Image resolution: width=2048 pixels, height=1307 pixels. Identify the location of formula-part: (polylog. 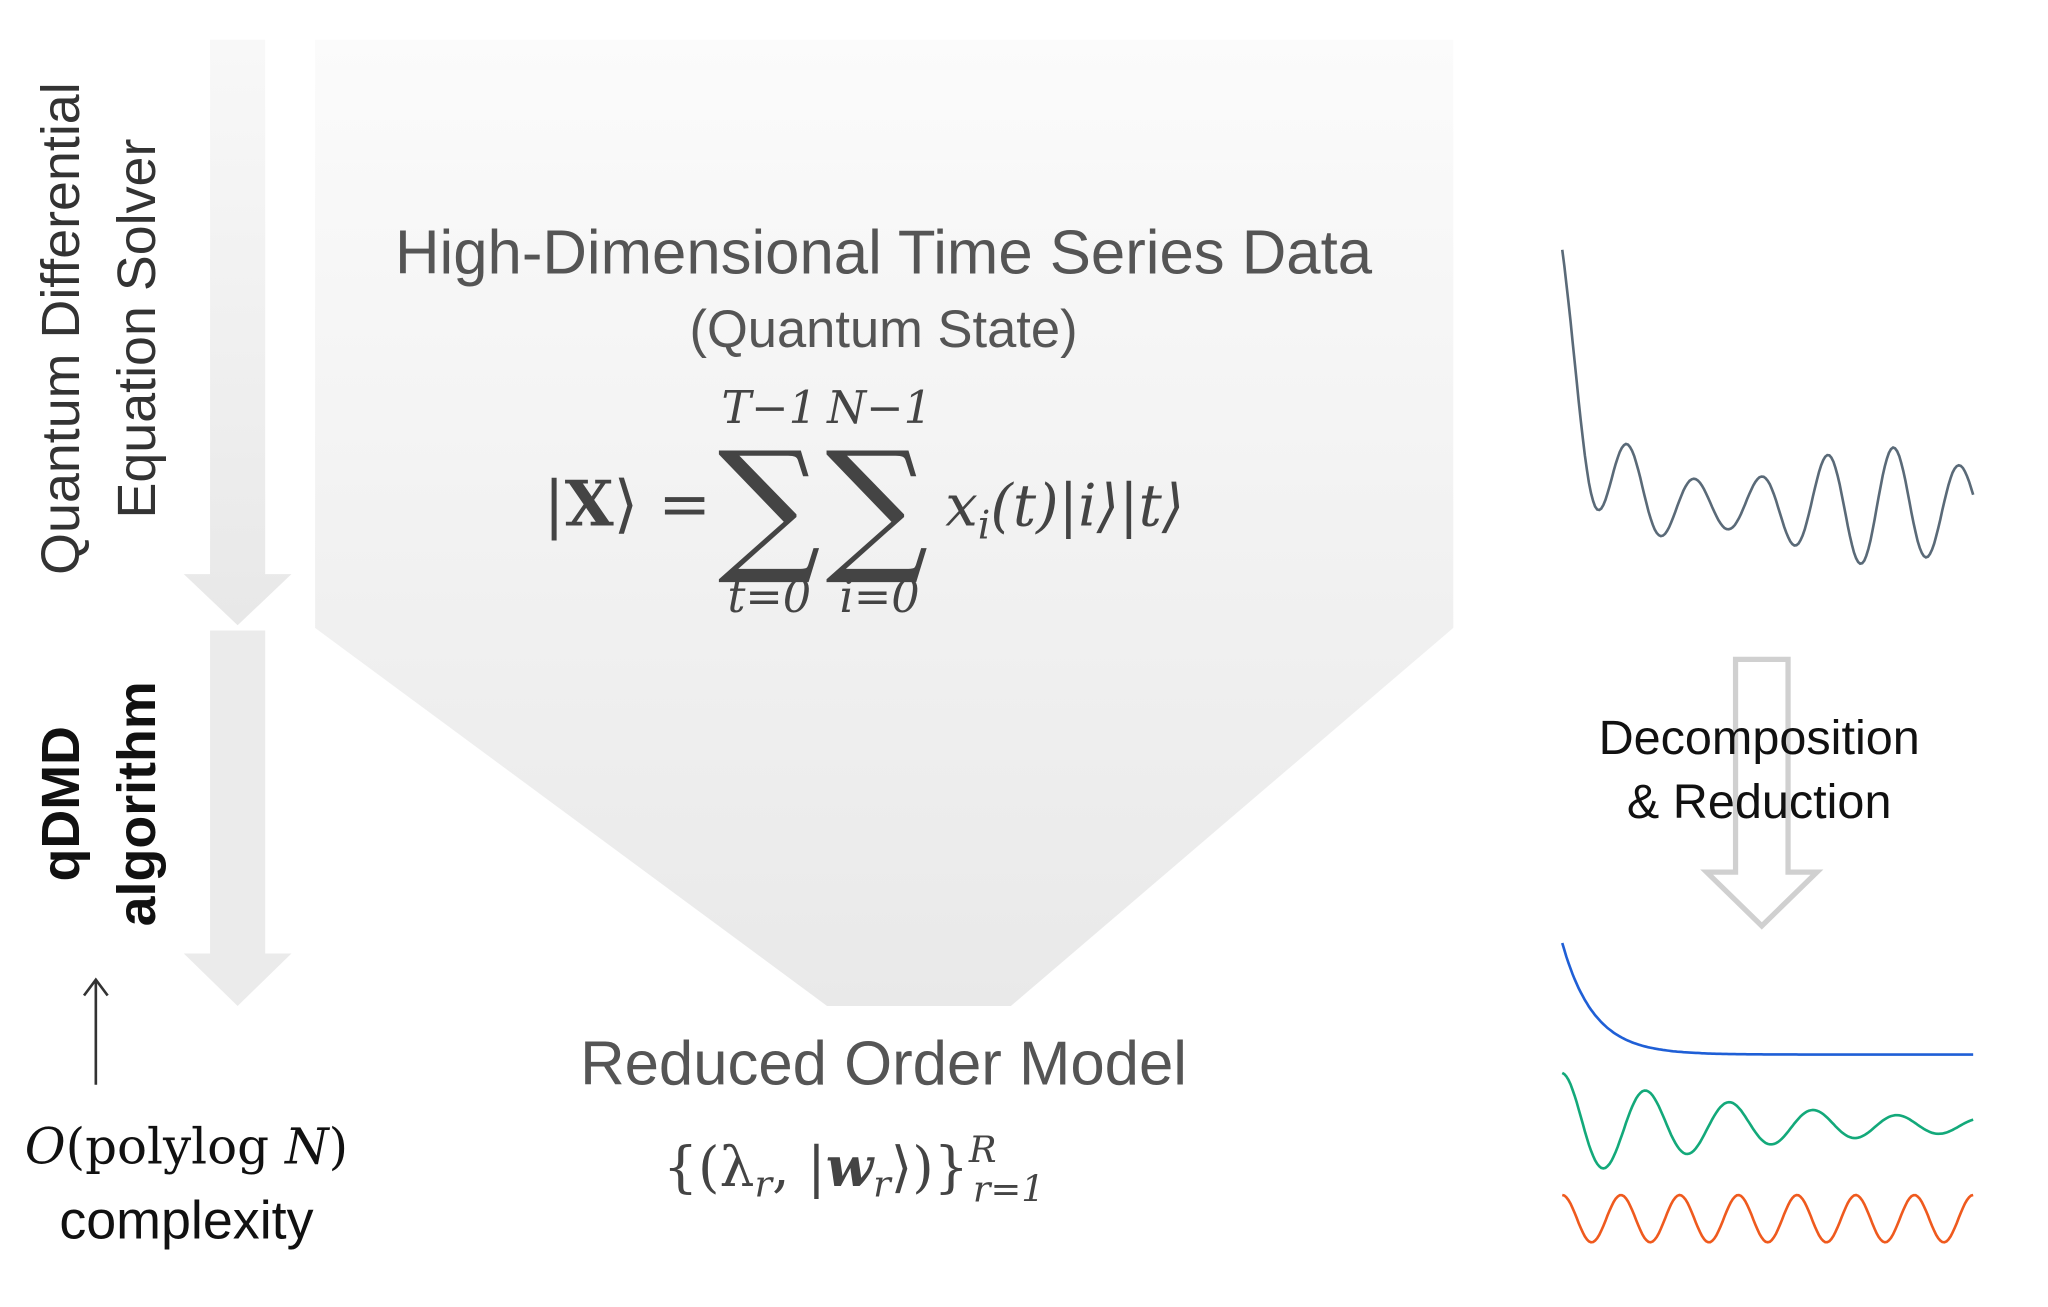
(175, 1147).